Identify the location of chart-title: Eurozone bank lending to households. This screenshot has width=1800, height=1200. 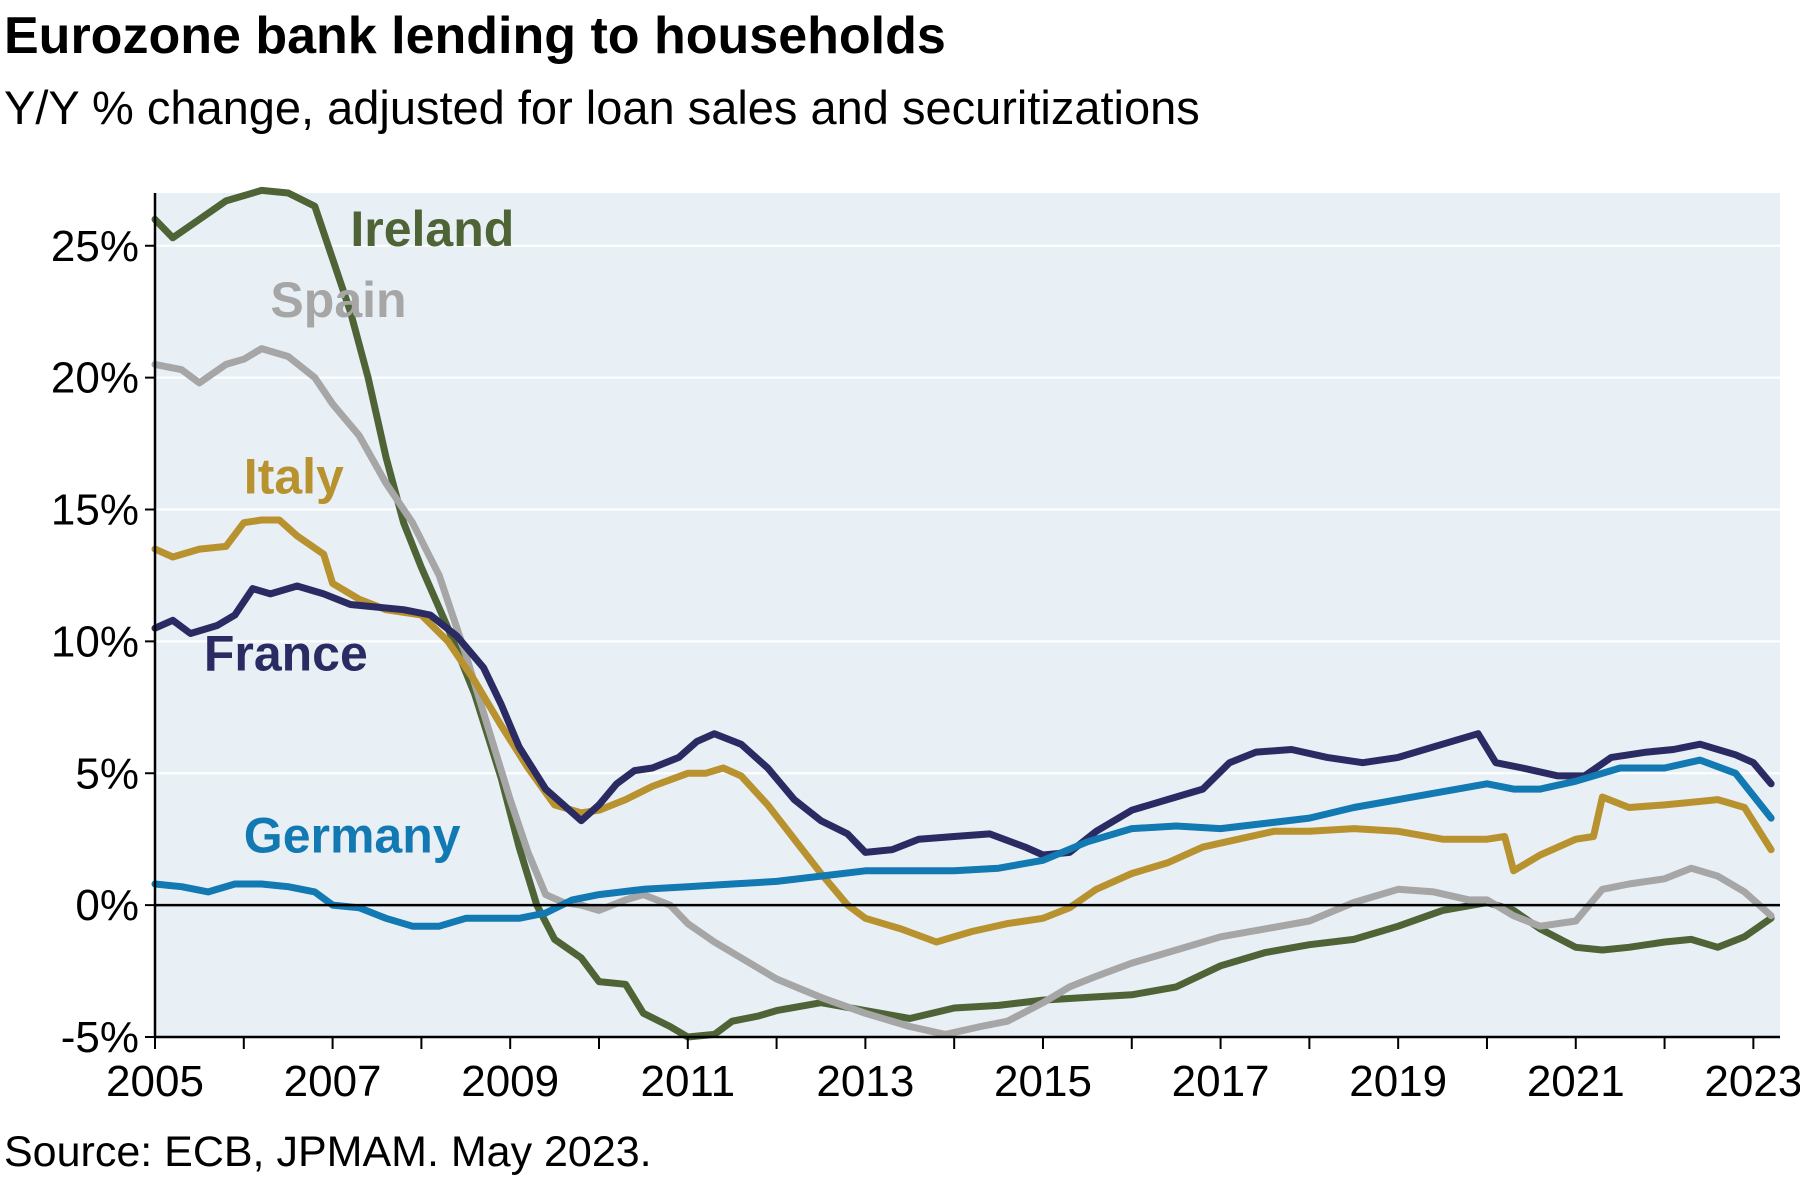
(475, 36).